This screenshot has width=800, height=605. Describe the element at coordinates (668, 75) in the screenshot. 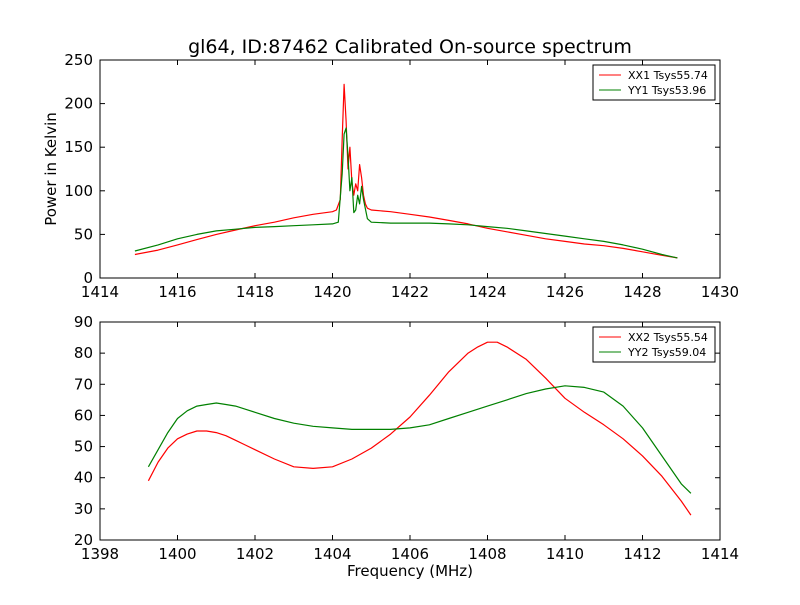

I see `legend-label-xx1: XX1 Tsys55.74` at that location.